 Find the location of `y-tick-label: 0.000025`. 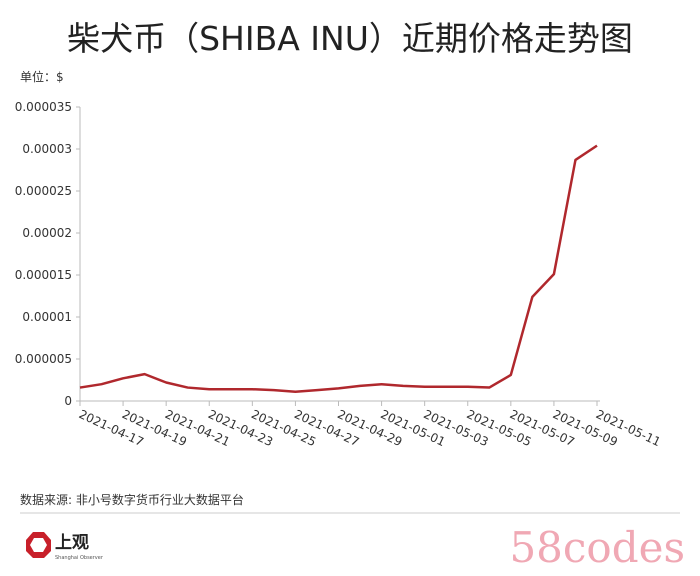

y-tick-label: 0.000025 is located at coordinates (43, 191).